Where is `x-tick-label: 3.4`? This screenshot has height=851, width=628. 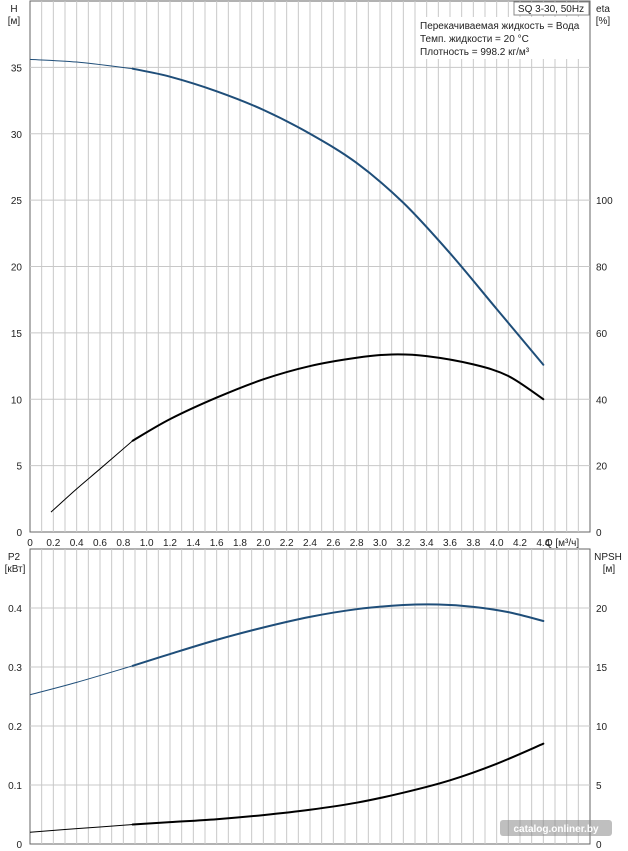 x-tick-label: 3.4 is located at coordinates (427, 543).